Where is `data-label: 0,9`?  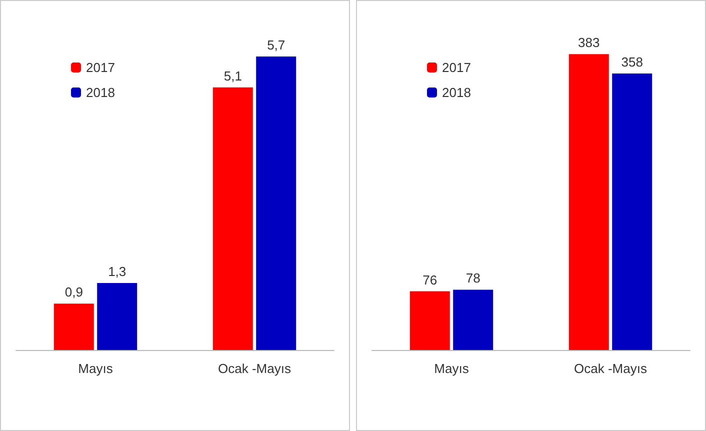
data-label: 0,9 is located at coordinates (73, 292).